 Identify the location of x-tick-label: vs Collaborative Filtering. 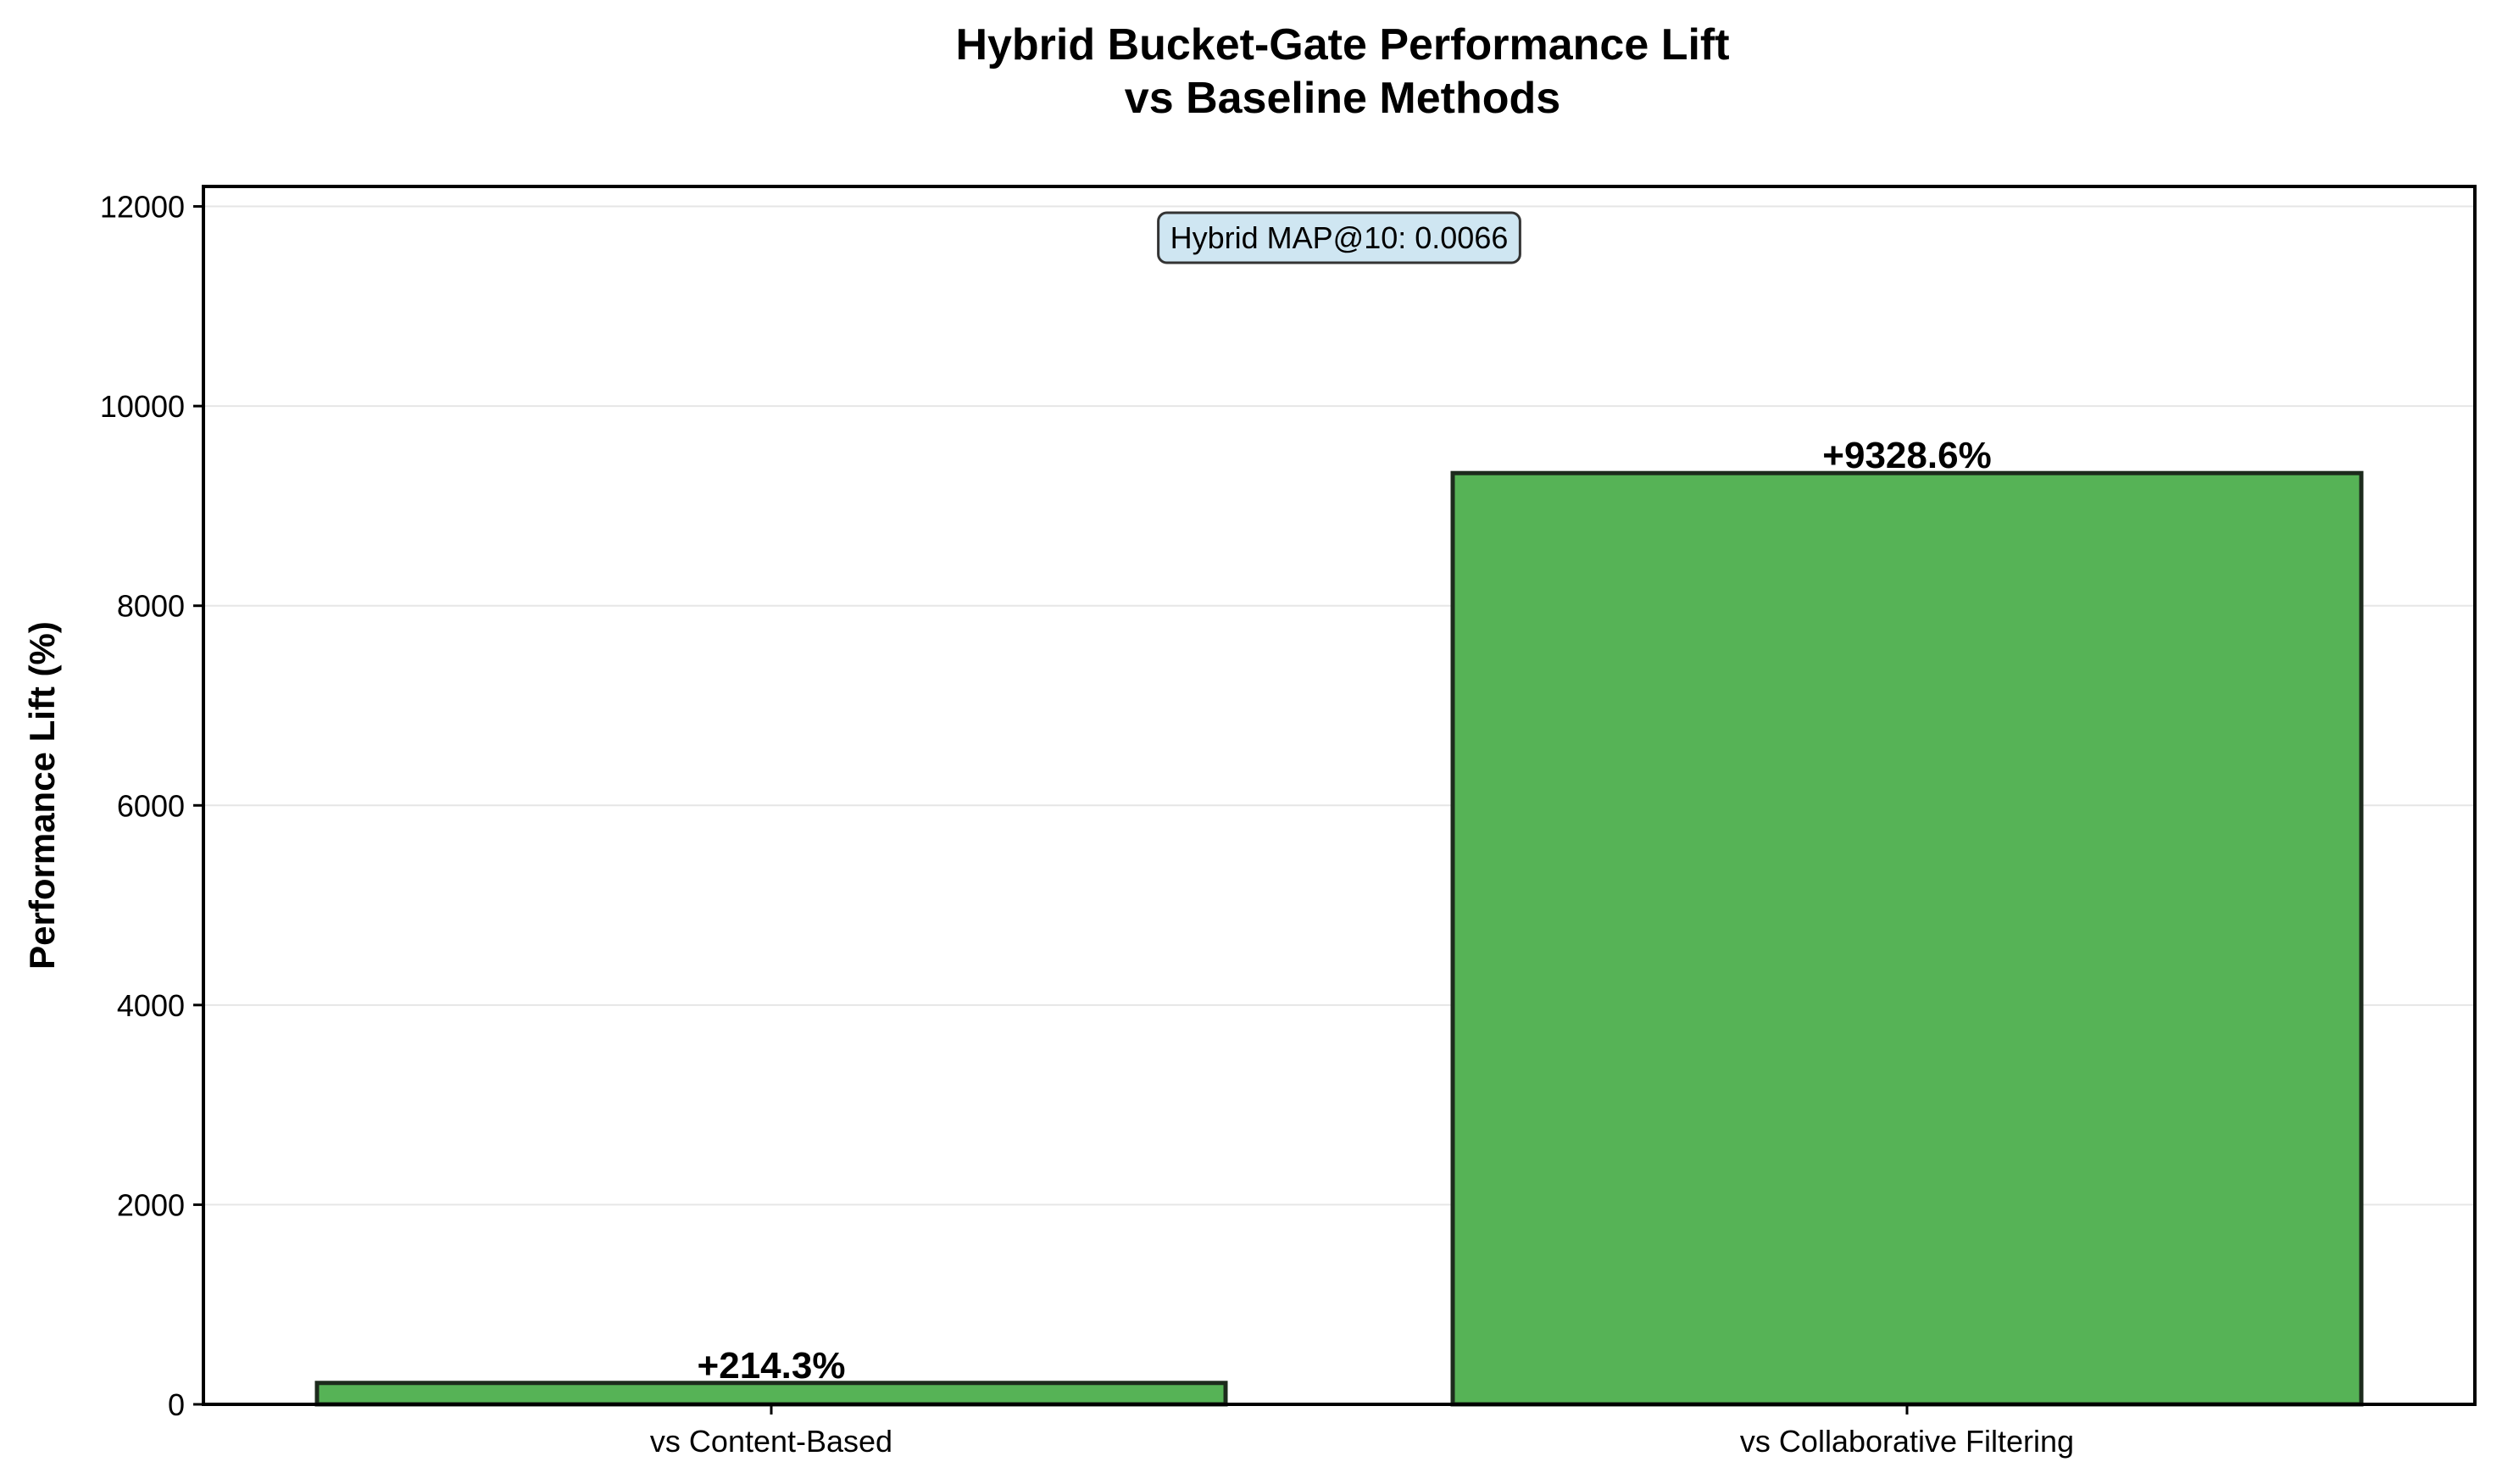
(1907, 1442).